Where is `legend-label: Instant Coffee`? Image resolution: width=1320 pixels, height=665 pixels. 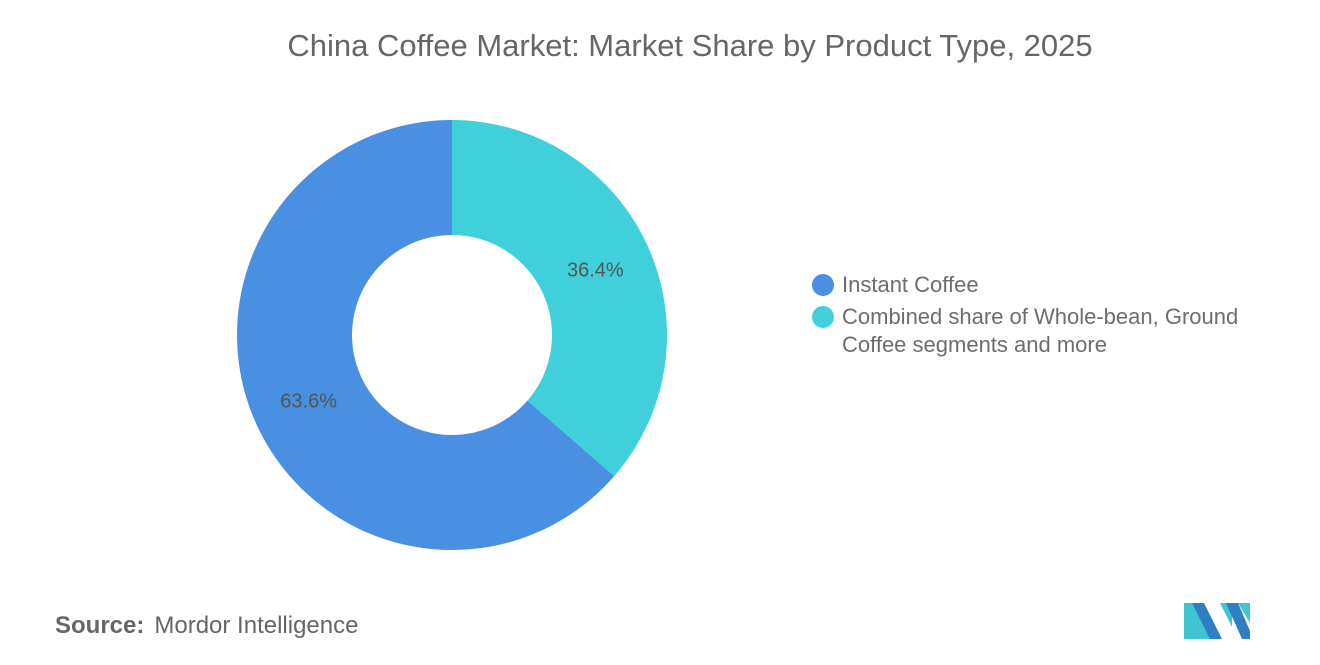
legend-label: Instant Coffee is located at coordinates (910, 284).